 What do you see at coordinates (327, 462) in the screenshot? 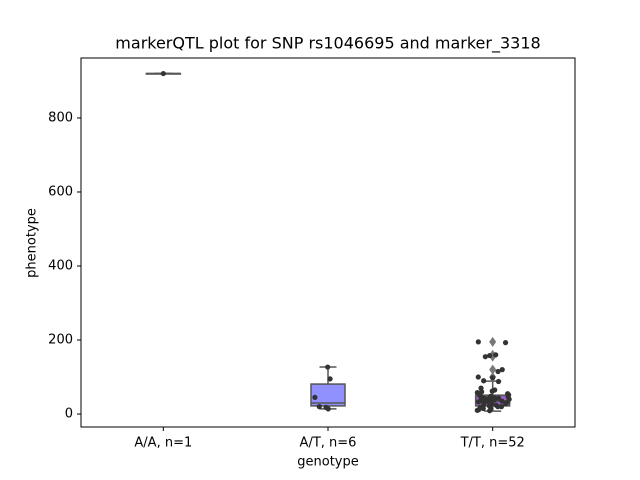
I see `x-axis-label: genotype` at bounding box center [327, 462].